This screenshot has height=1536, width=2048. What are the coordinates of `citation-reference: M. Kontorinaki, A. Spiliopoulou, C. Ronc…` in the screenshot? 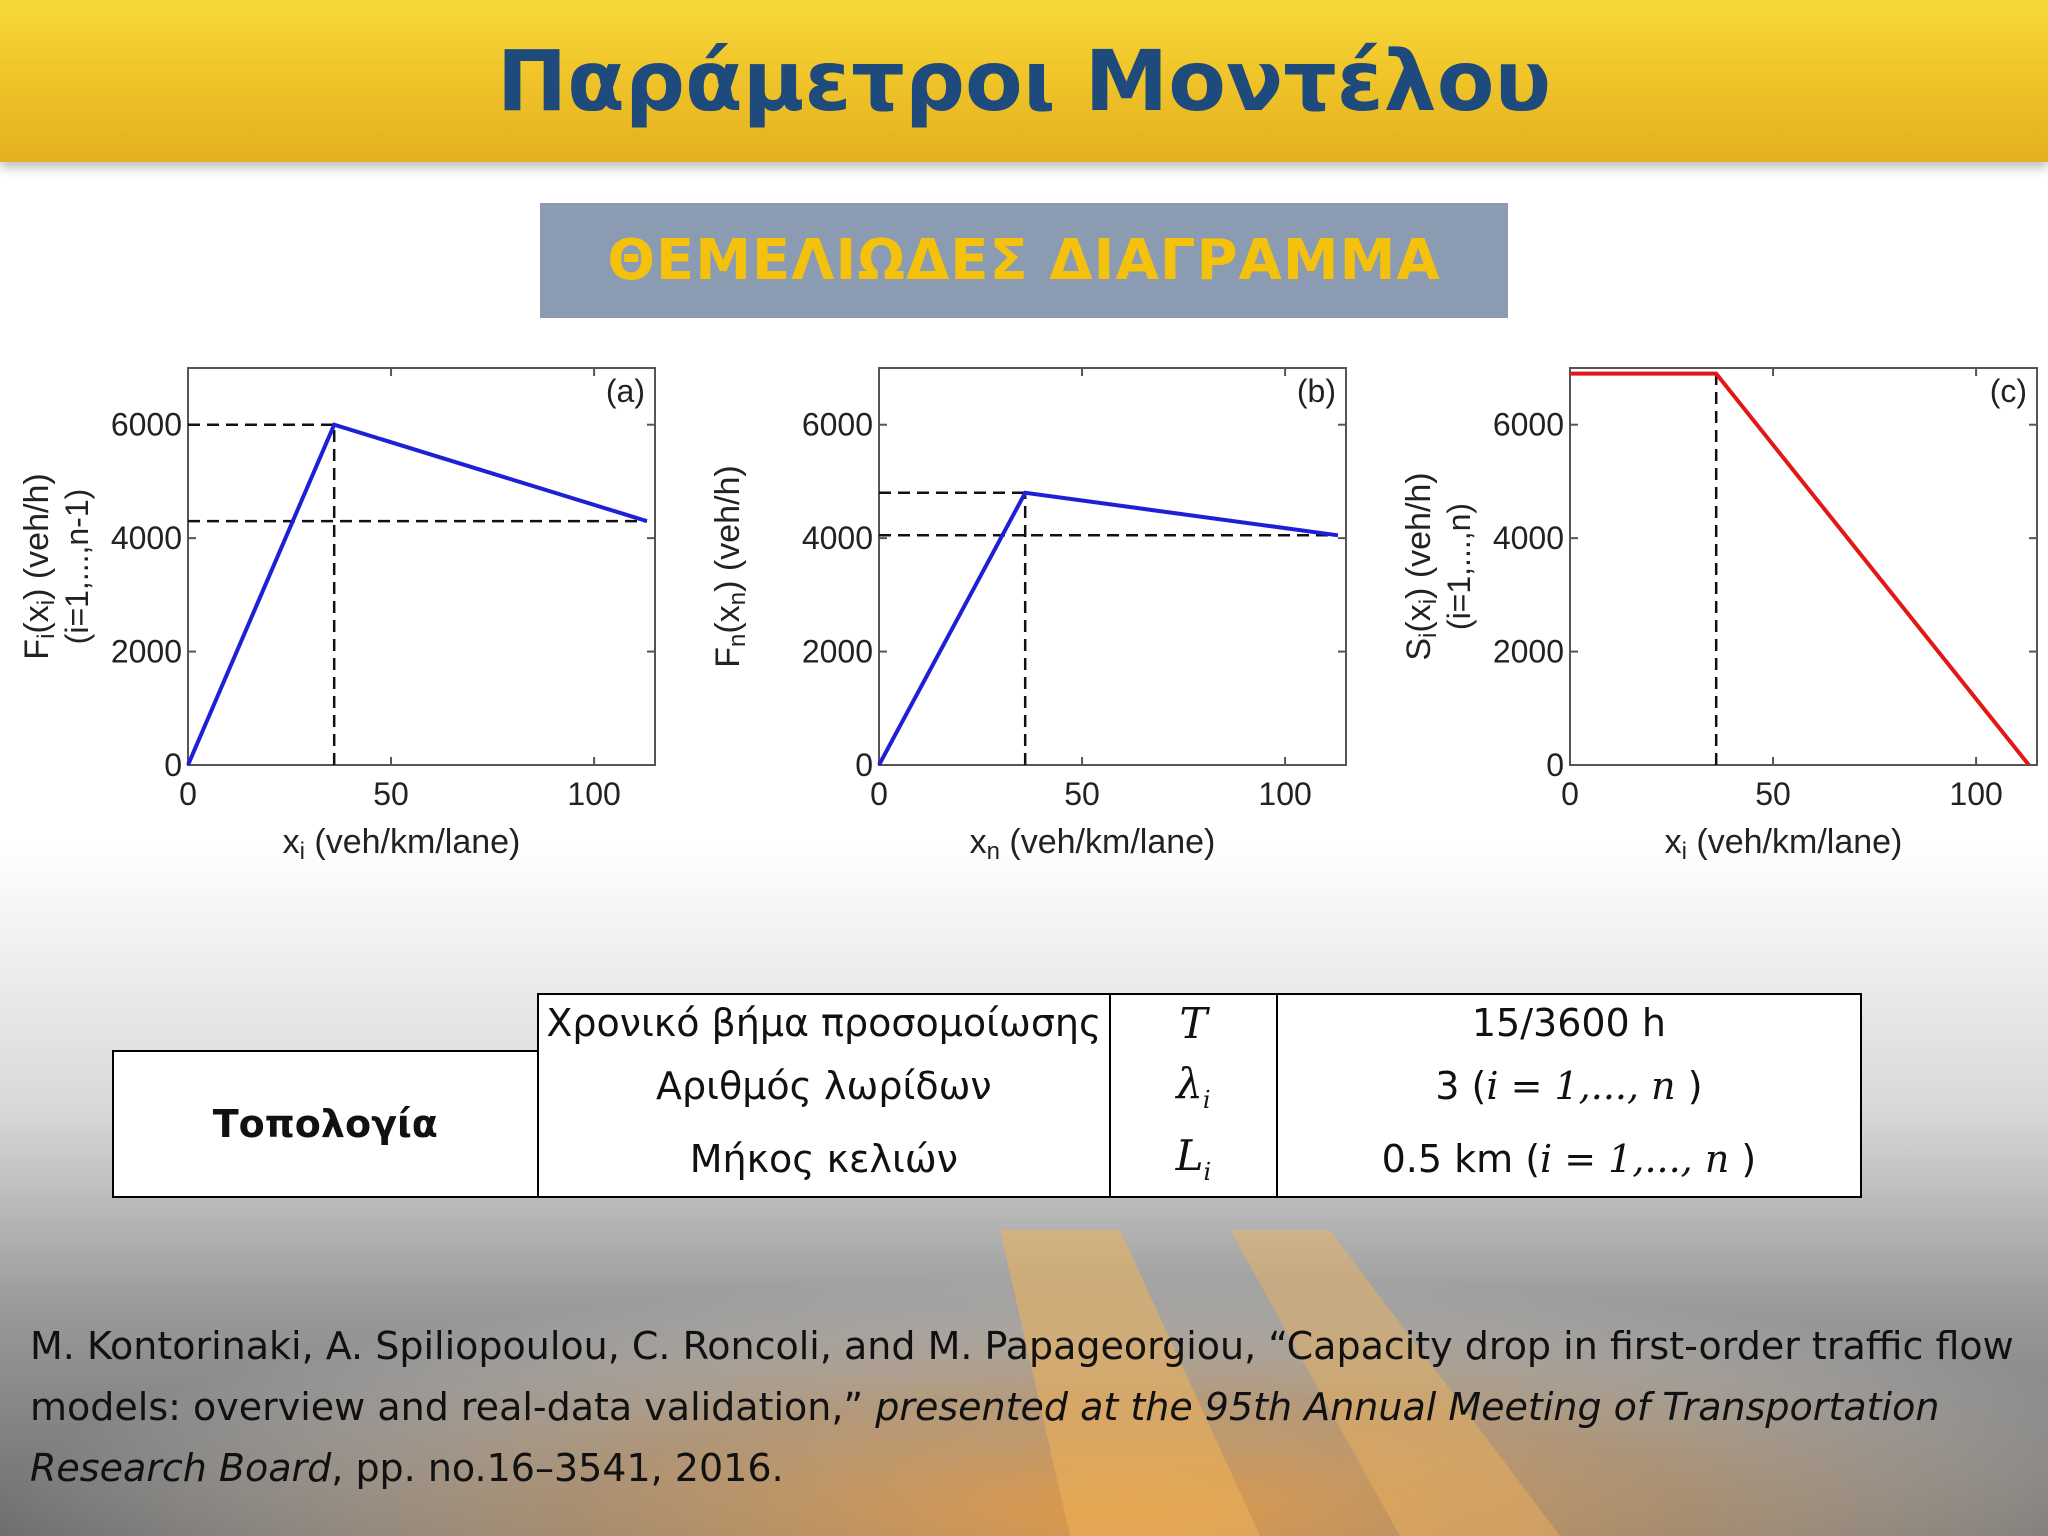 It's located at (1030, 1407).